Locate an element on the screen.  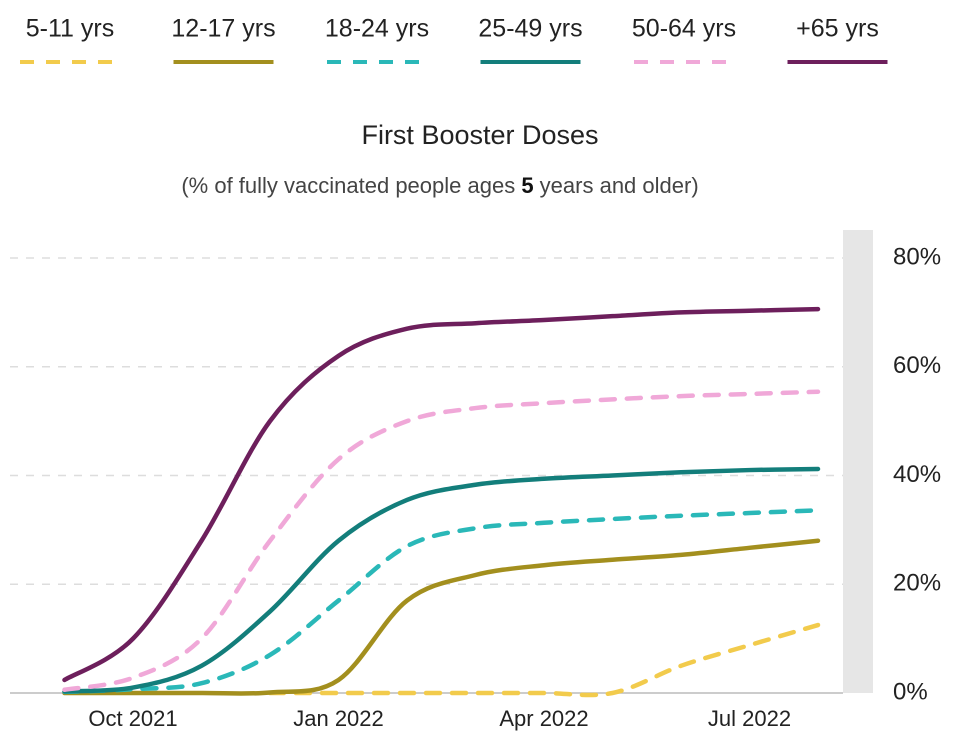
y-tick-label: 60% is located at coordinates (917, 365).